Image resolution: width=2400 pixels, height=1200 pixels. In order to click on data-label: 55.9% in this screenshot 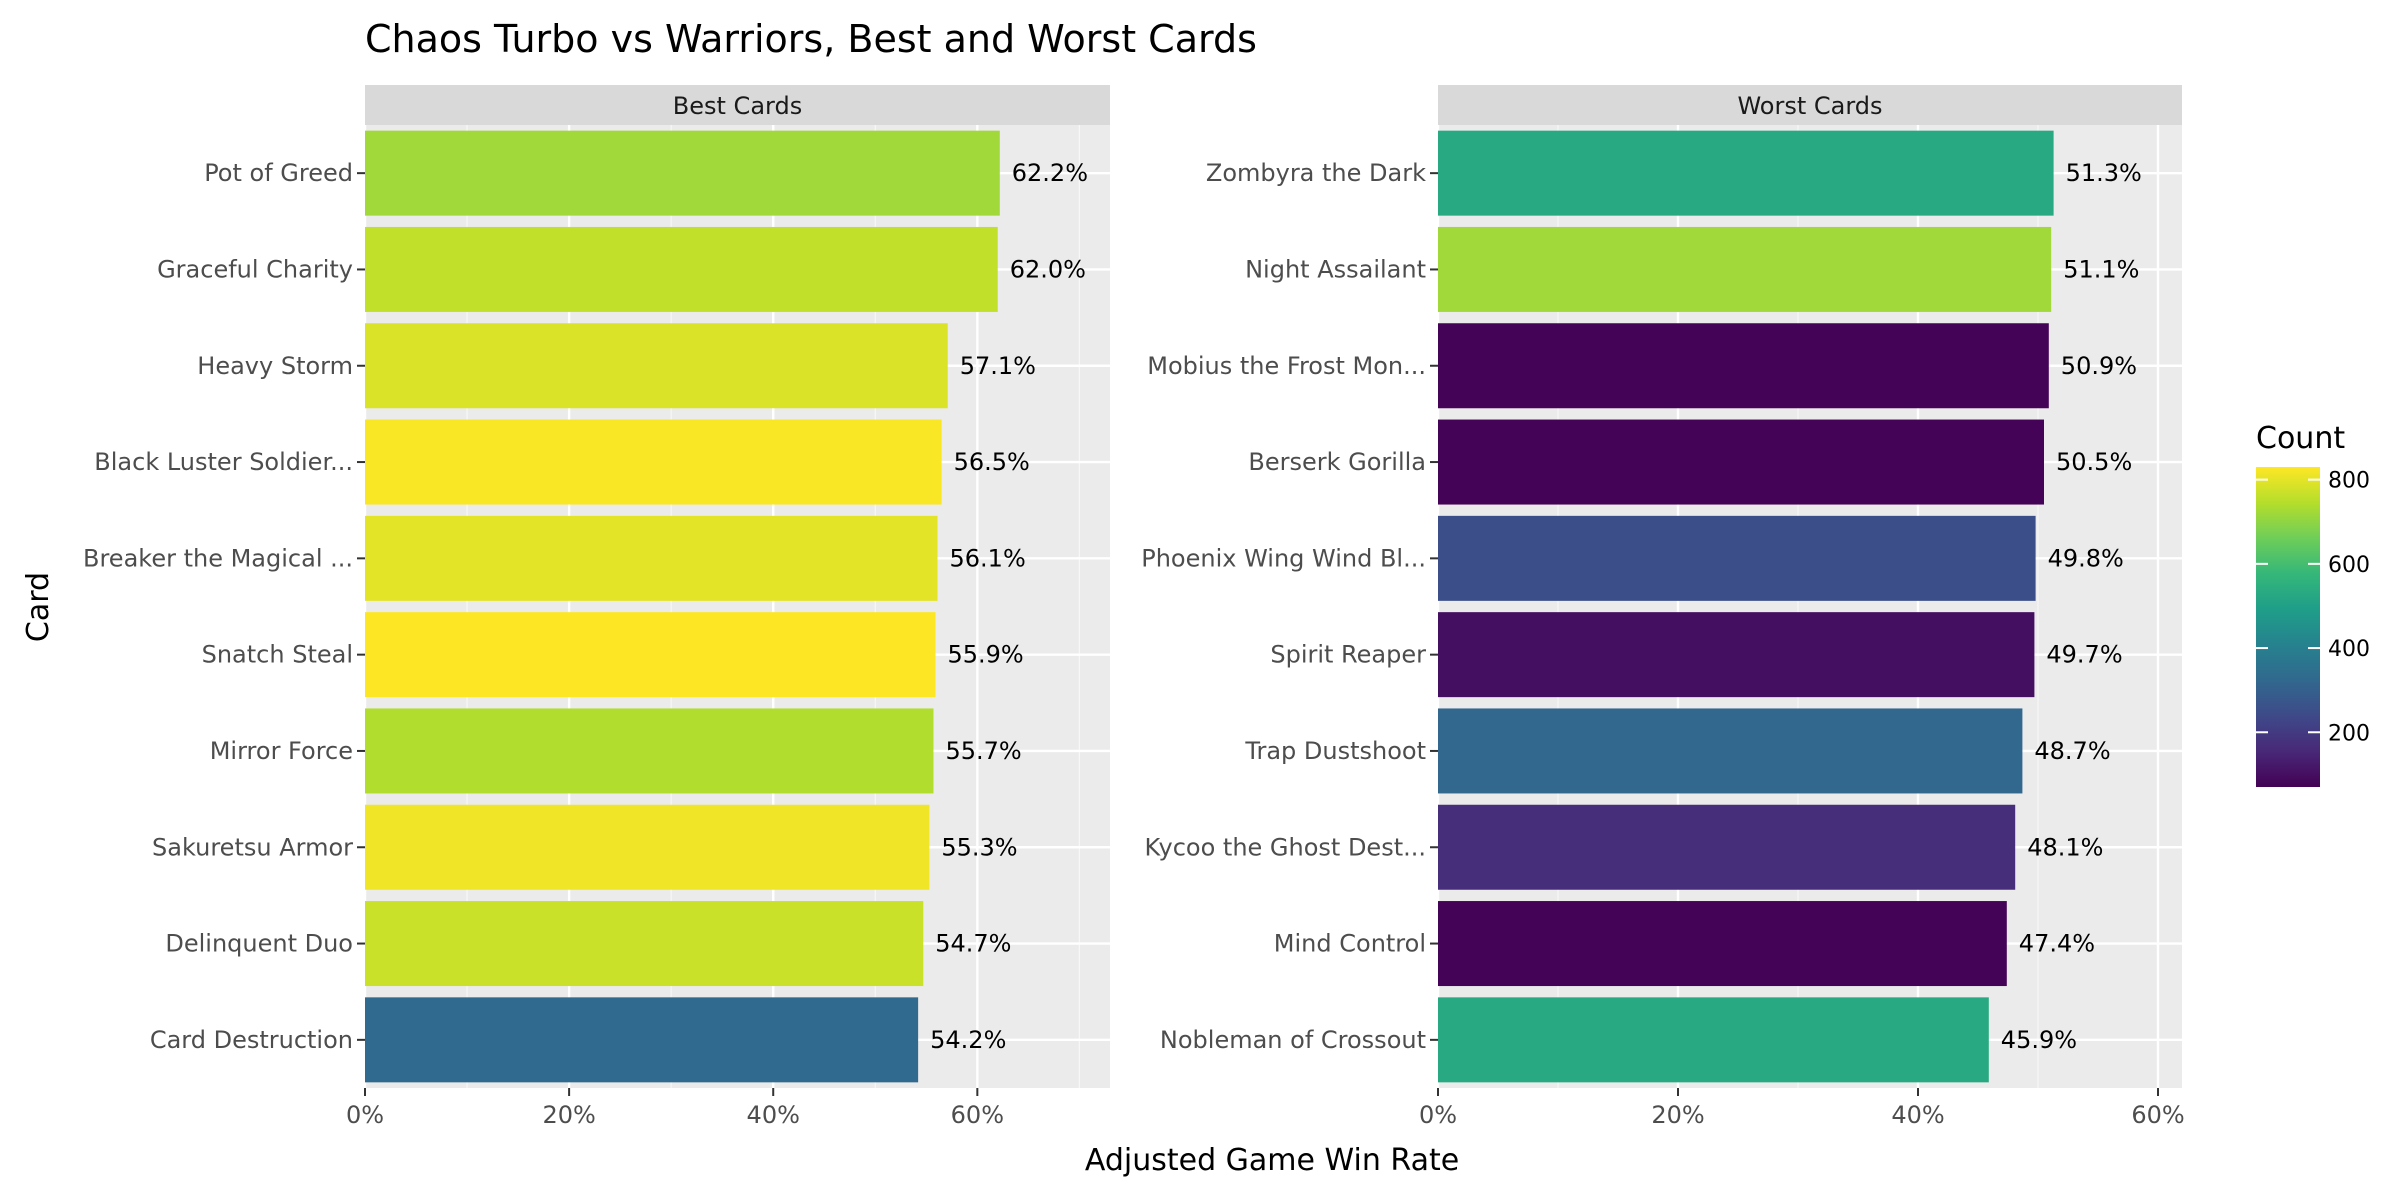, I will do `click(985, 655)`.